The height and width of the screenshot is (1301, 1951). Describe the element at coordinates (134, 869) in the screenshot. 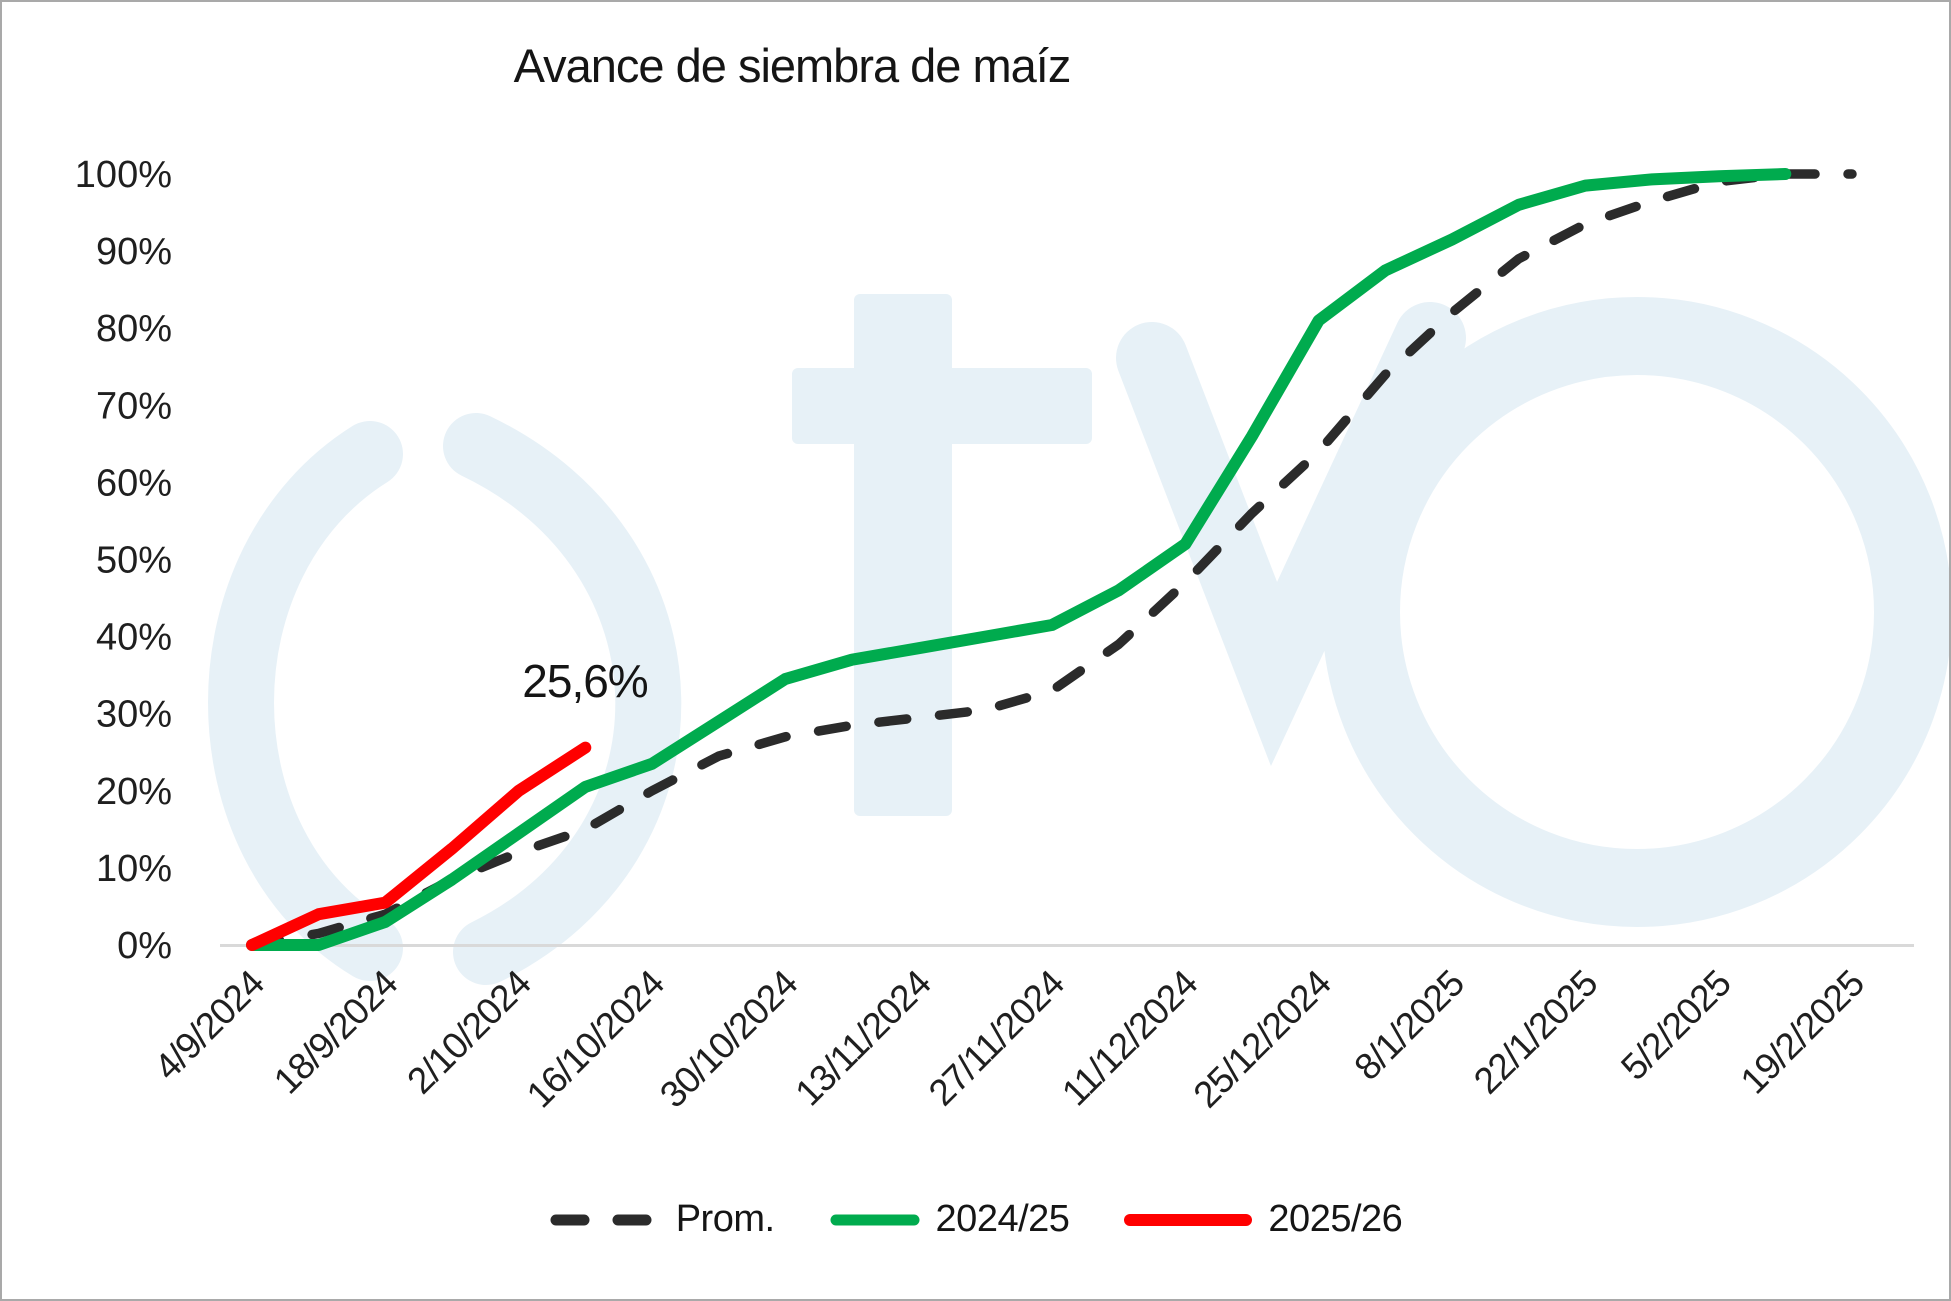

I see `y-tick-label: 10%` at that location.